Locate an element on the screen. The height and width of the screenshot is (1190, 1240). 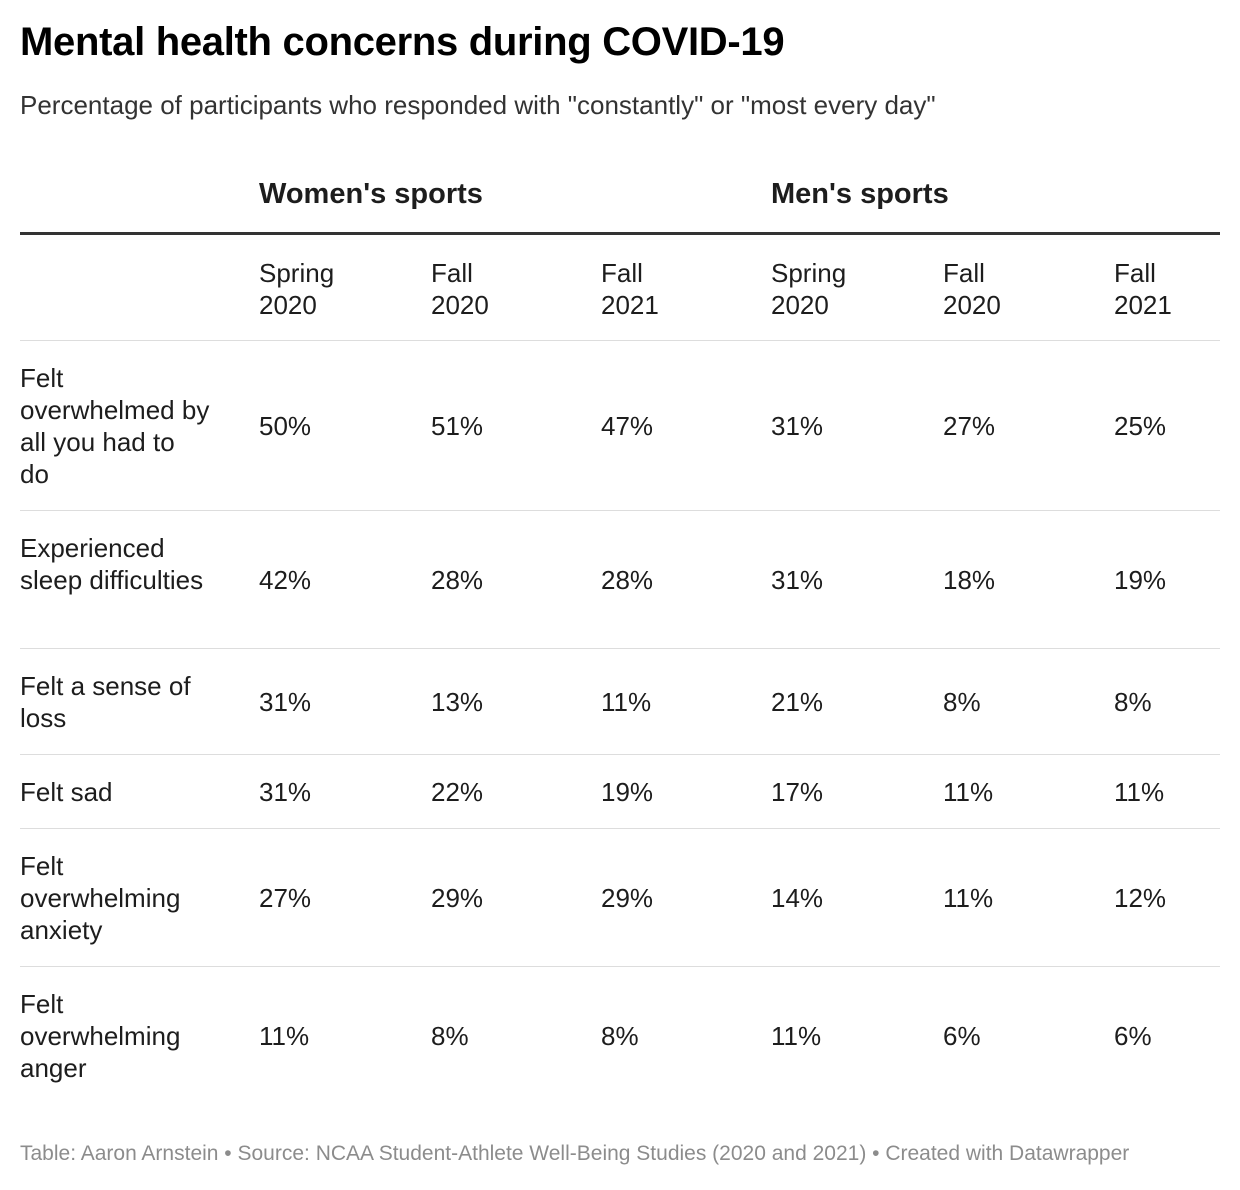
table-cell: 22% is located at coordinates (457, 792).